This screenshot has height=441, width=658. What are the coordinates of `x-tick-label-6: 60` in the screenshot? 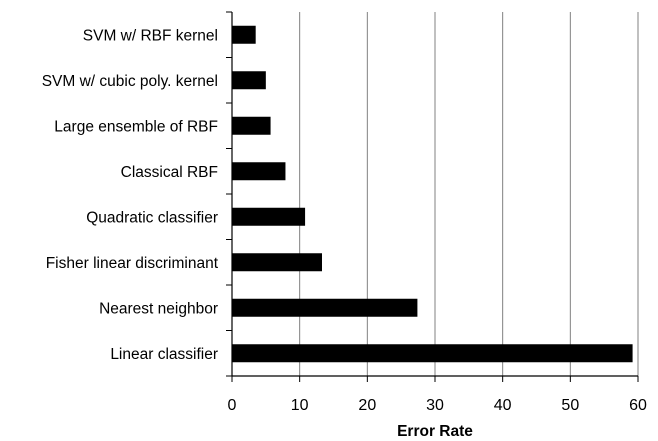 It's located at (638, 405).